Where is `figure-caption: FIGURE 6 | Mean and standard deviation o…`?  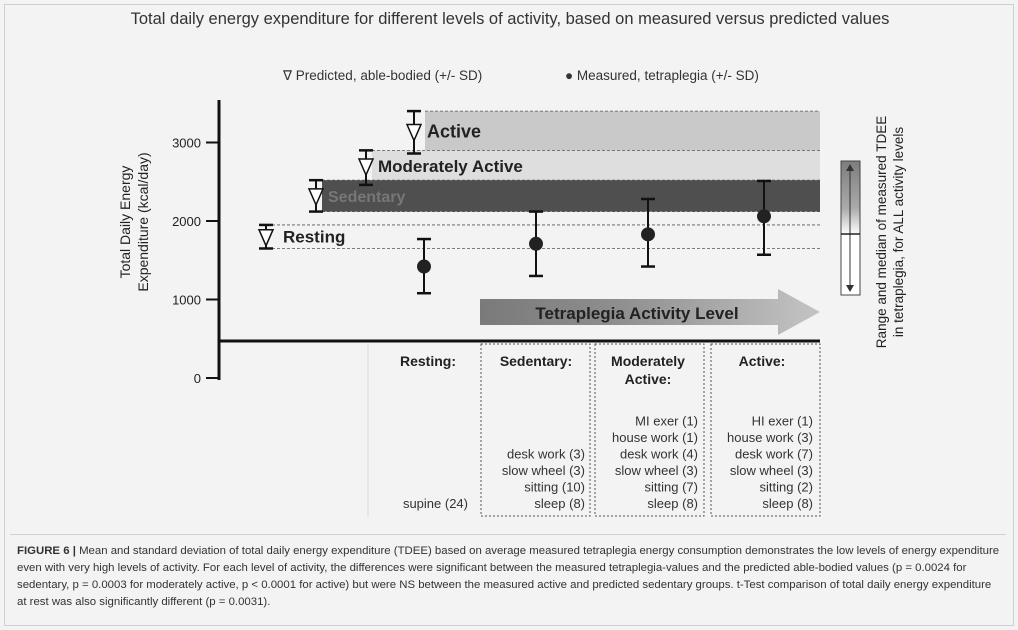 figure-caption: FIGURE 6 | Mean and standard deviation o… is located at coordinates (509, 577).